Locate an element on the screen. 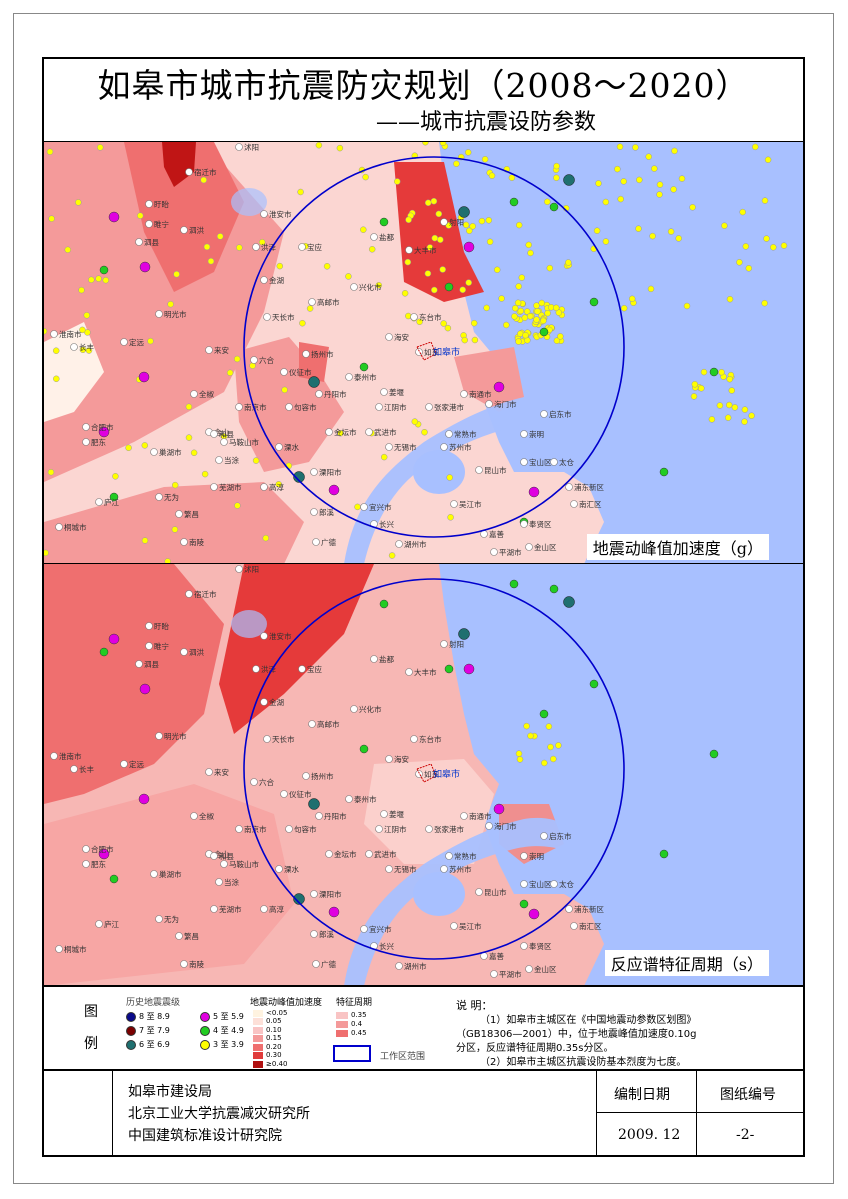  pga-label: 0.10 is located at coordinates (274, 1029).